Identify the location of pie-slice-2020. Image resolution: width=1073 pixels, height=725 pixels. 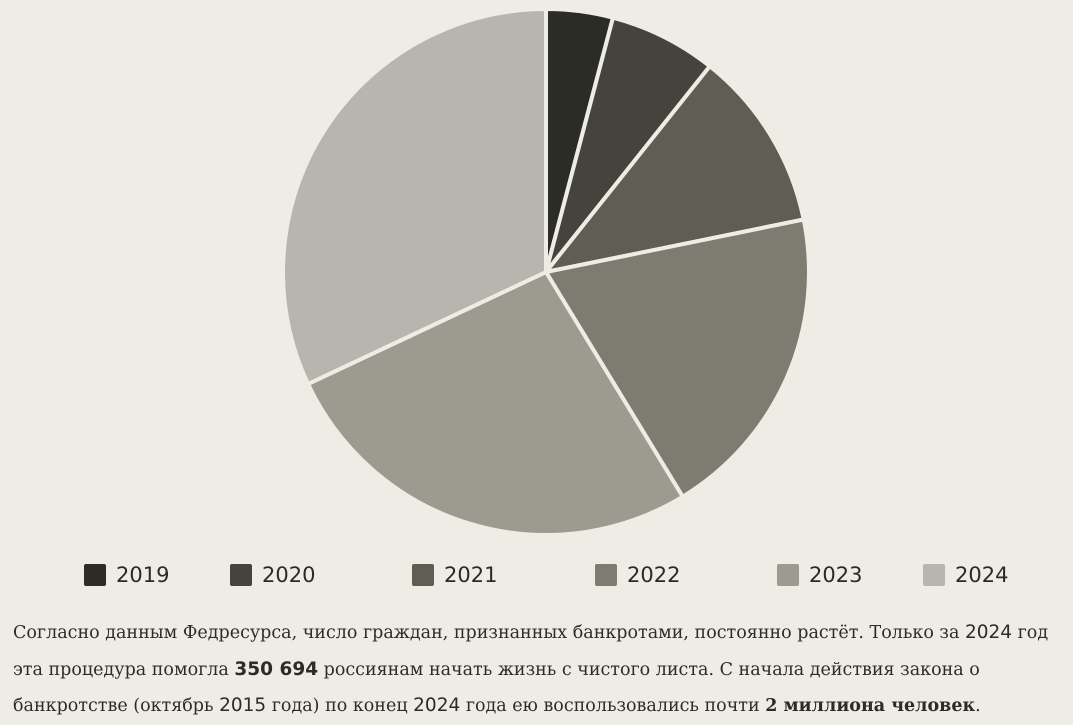
(628, 144).